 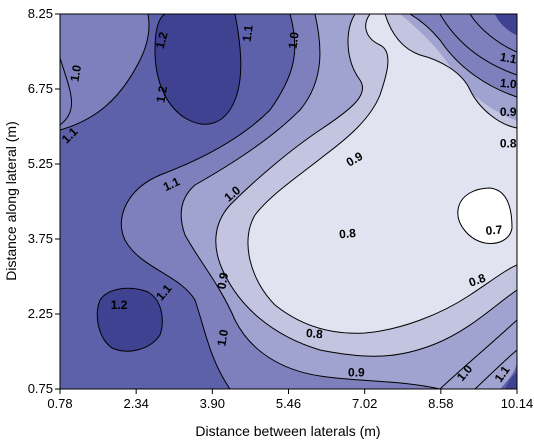 I want to click on x-axis-ticks: 0.78 2.34 3.90 5.46 7.02 8.58 10.14, so click(x=290, y=400).